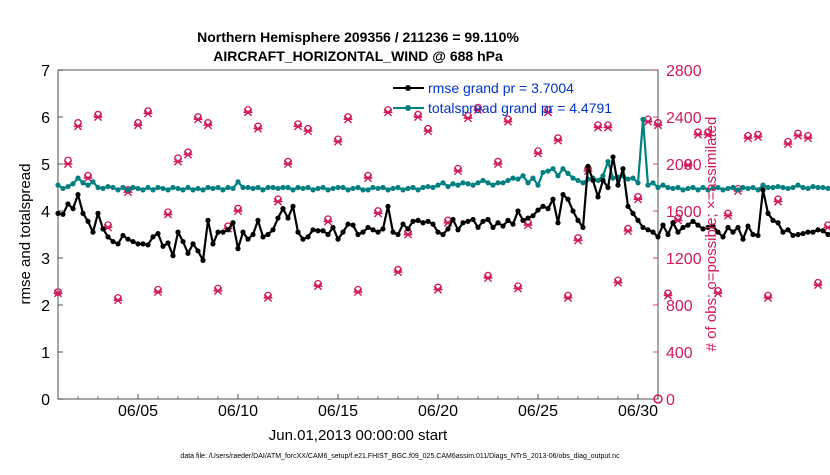  I want to click on y-tick-label-left: 5, so click(45, 165).